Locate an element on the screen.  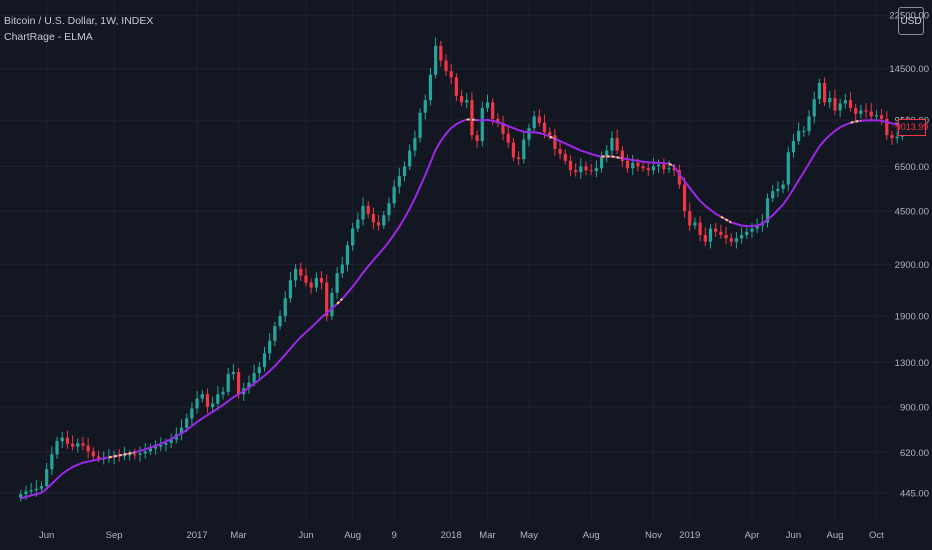
currency-button: USD is located at coordinates (911, 21).